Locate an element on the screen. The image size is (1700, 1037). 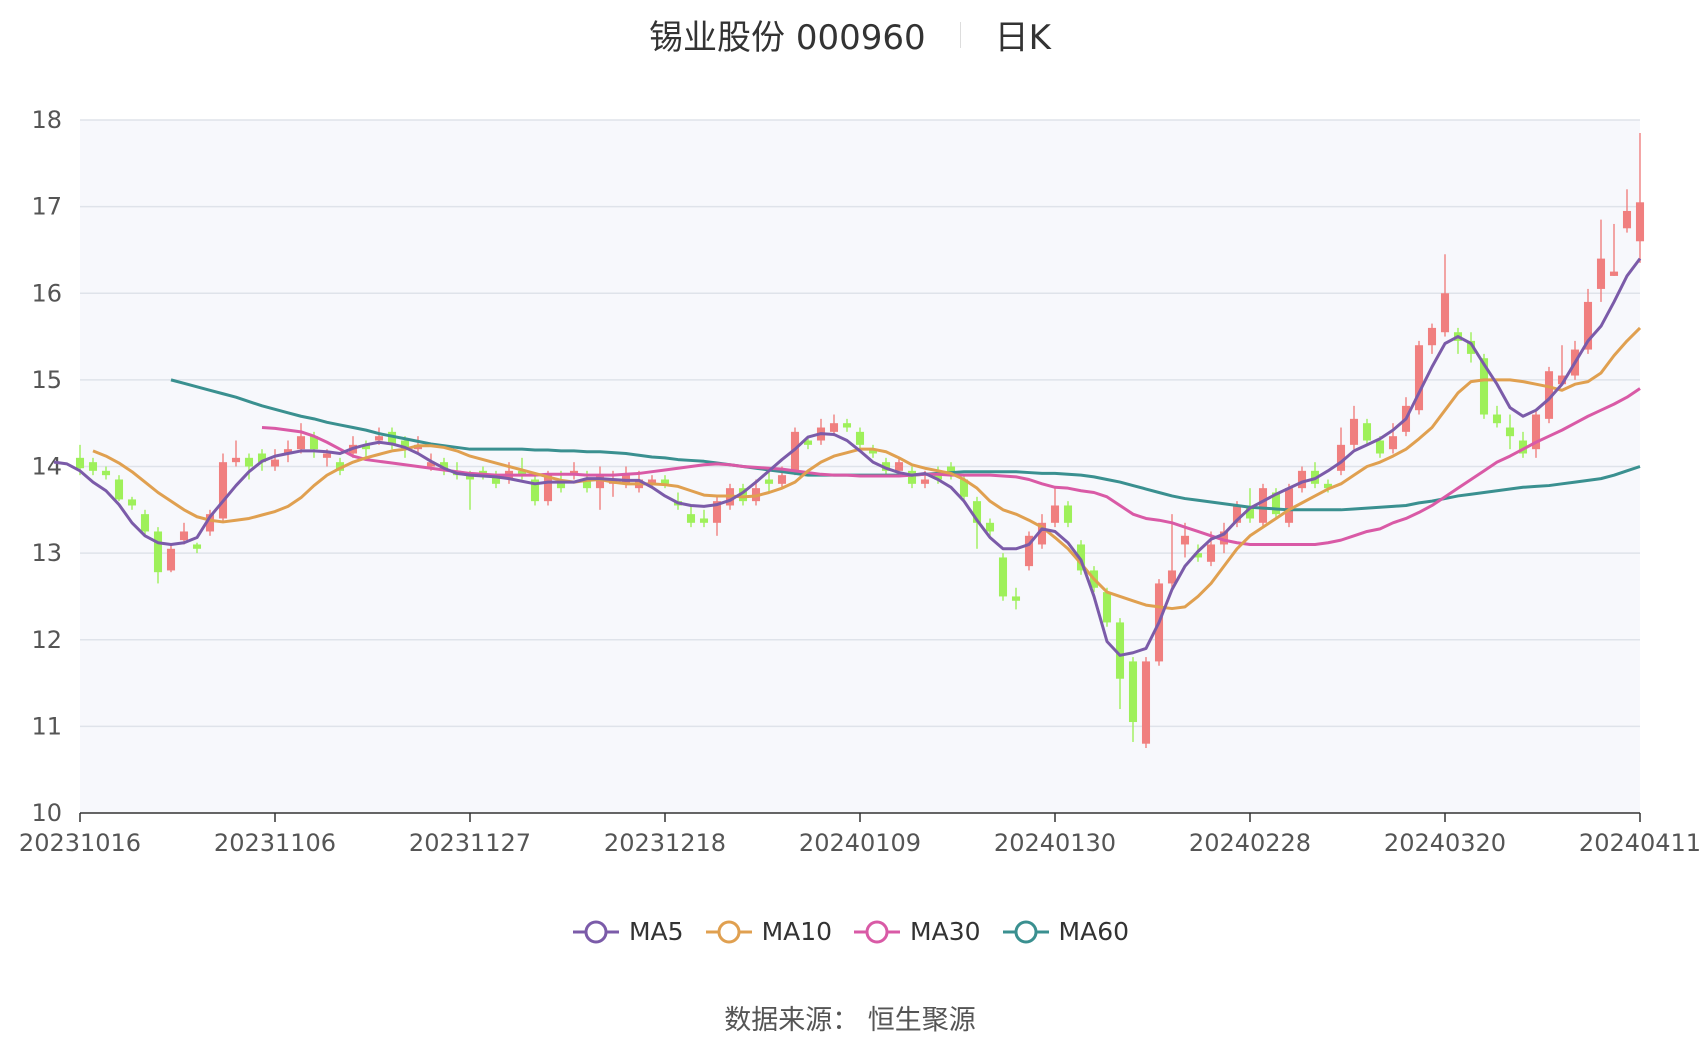
legend-item-ma30: MA30 is located at coordinates (916, 931).